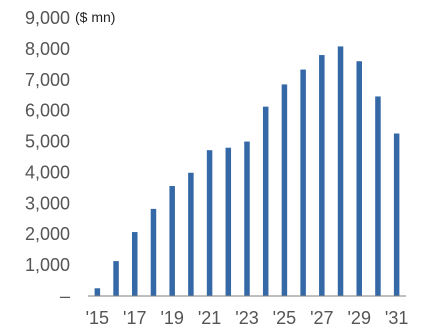 The width and height of the screenshot is (422, 335). I want to click on y-tick-label: 9,000, so click(47, 18).